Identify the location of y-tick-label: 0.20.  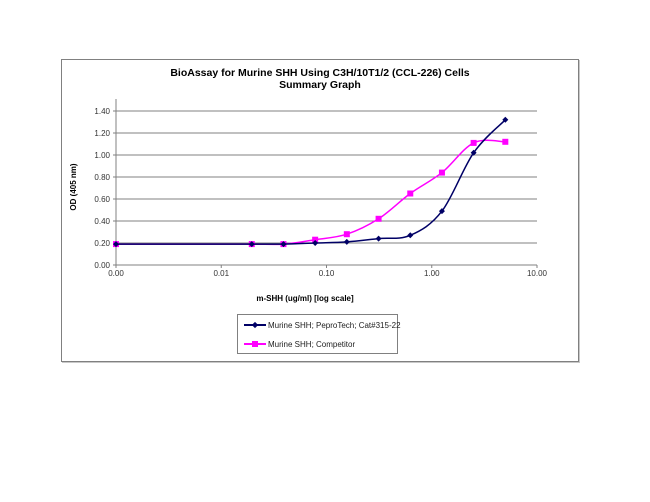
(102, 243).